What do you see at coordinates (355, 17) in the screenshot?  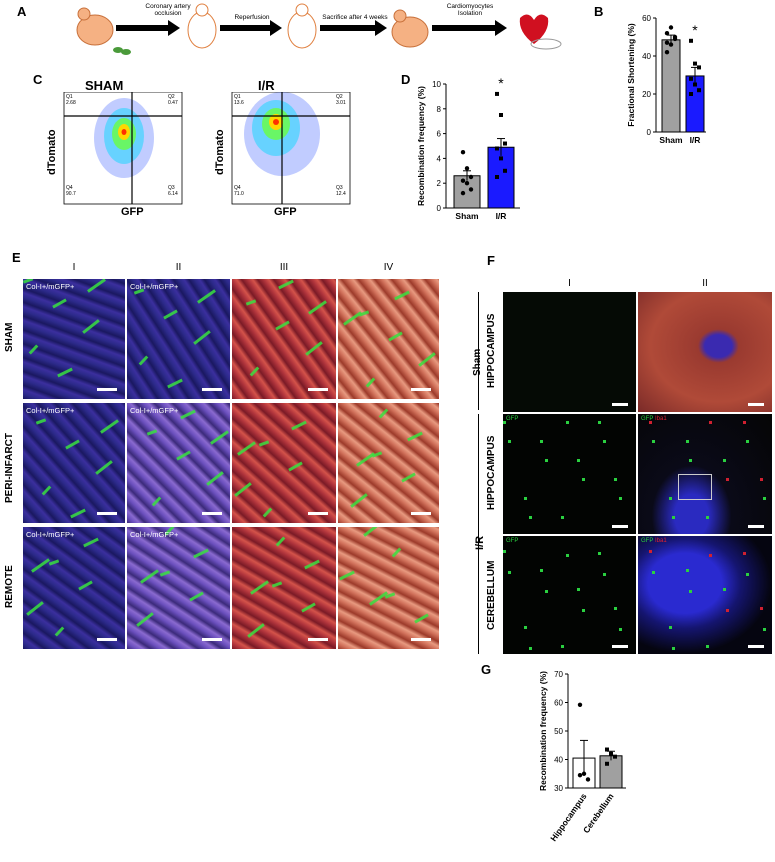 I see `step-label-3: Sacrifice after 4 weeks` at bounding box center [355, 17].